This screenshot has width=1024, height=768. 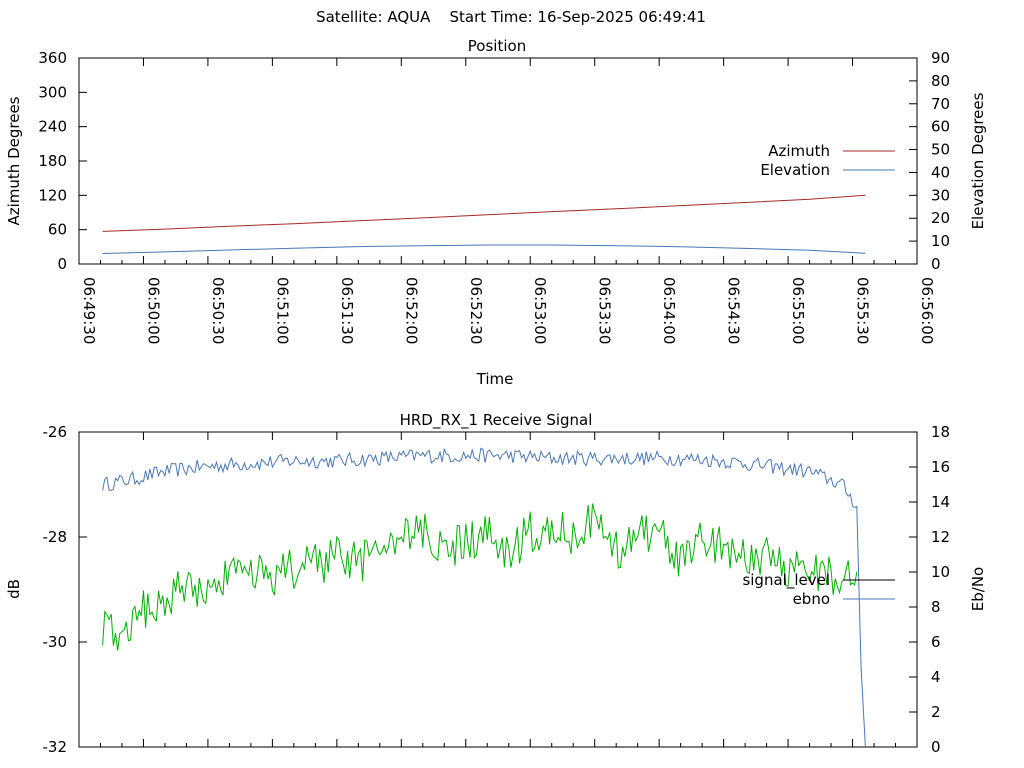 I want to click on signal-y-tick-label: -26, so click(x=55, y=432).